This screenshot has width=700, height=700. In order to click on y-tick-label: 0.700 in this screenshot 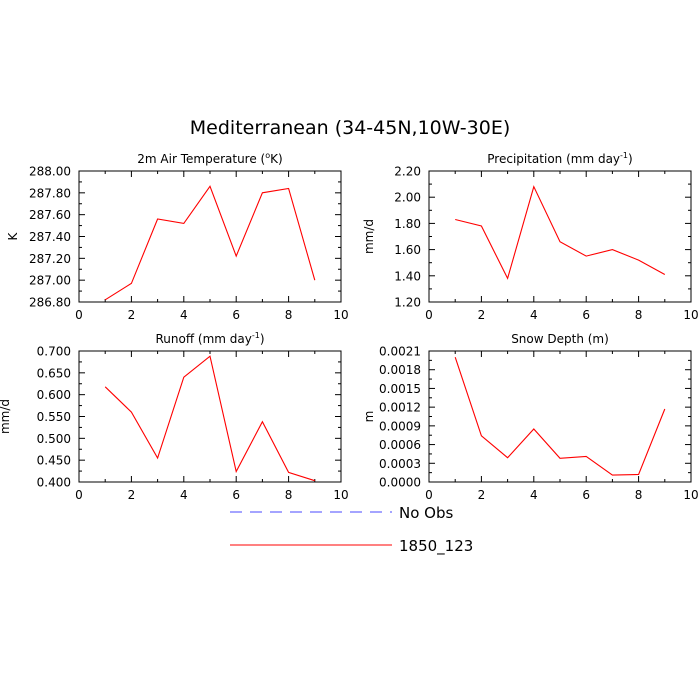, I will do `click(54, 352)`.